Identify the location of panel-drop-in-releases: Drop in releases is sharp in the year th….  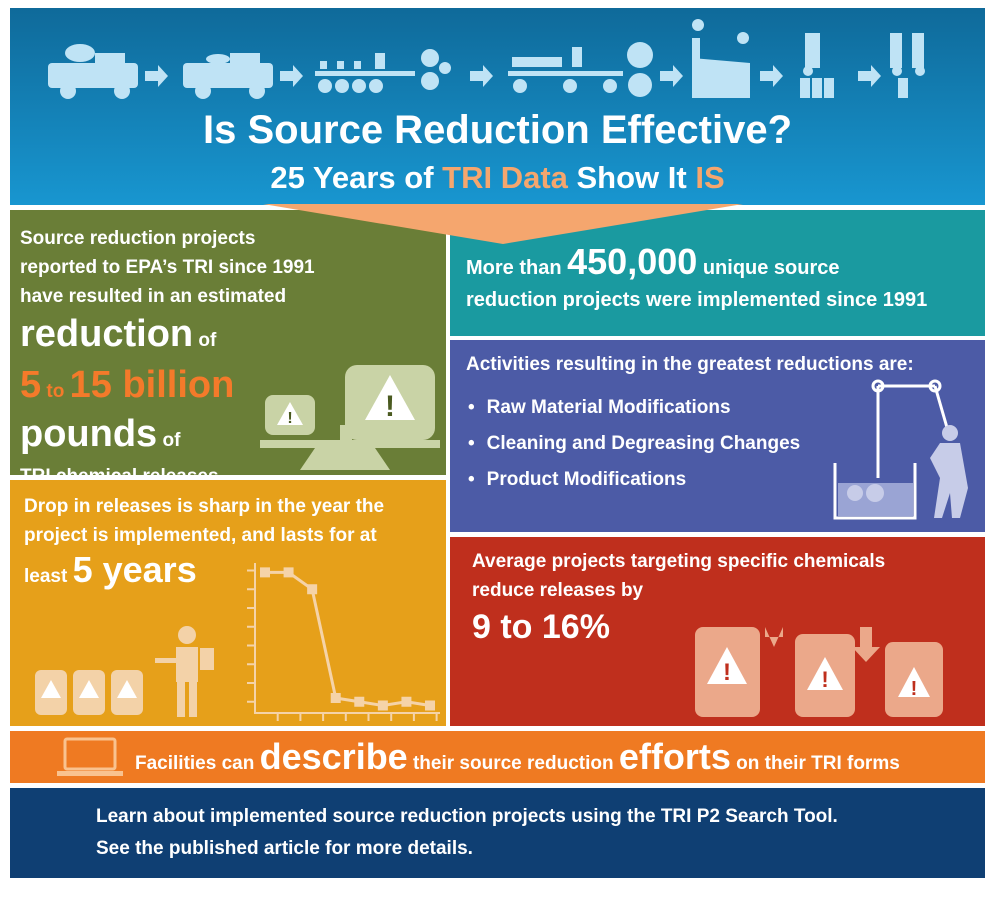
(228, 603).